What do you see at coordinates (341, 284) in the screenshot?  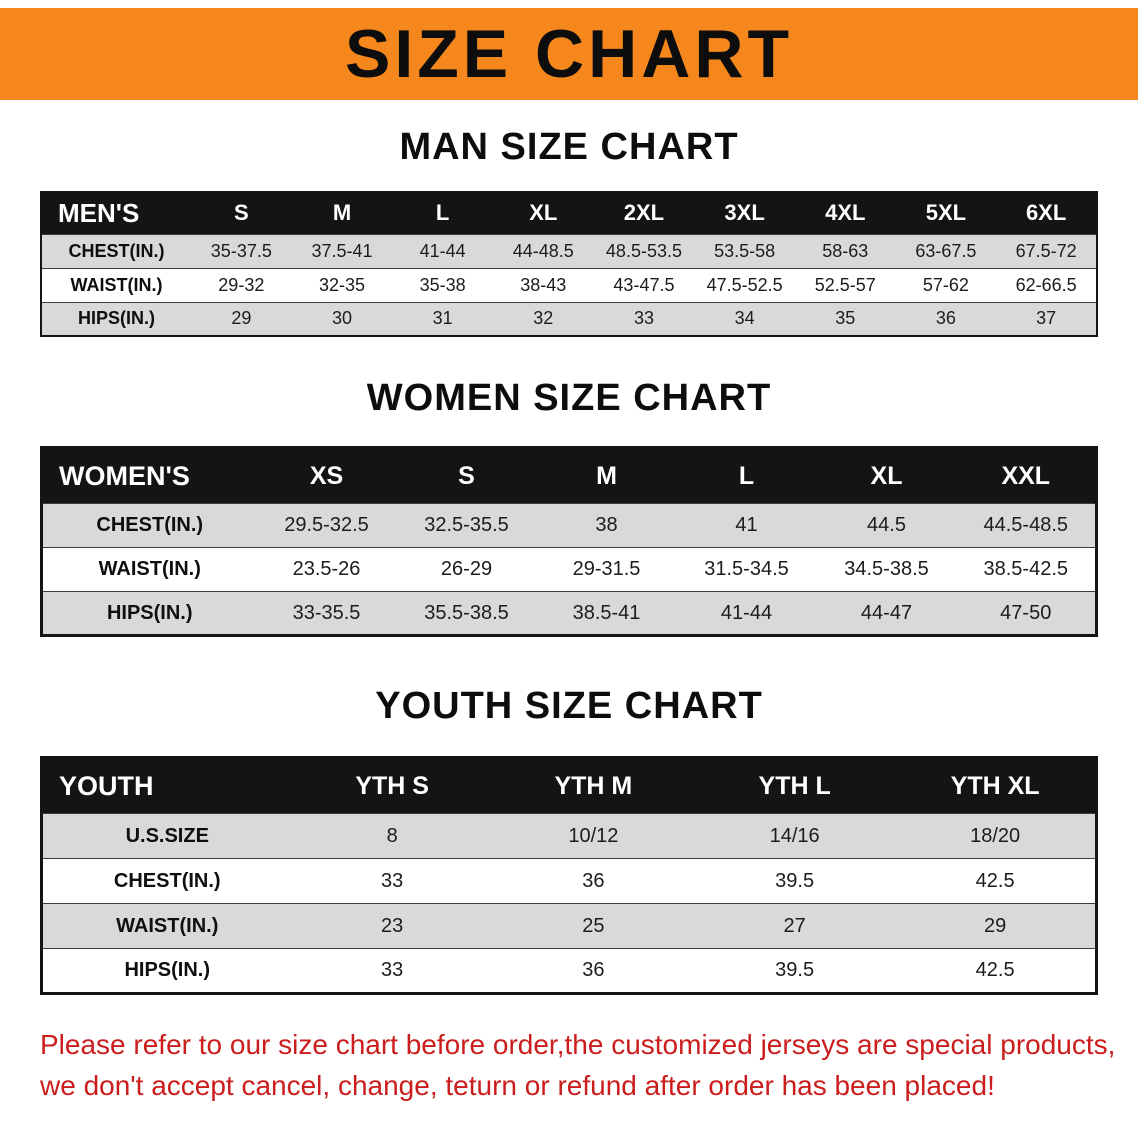 I see `measurement-value: 32-35` at bounding box center [341, 284].